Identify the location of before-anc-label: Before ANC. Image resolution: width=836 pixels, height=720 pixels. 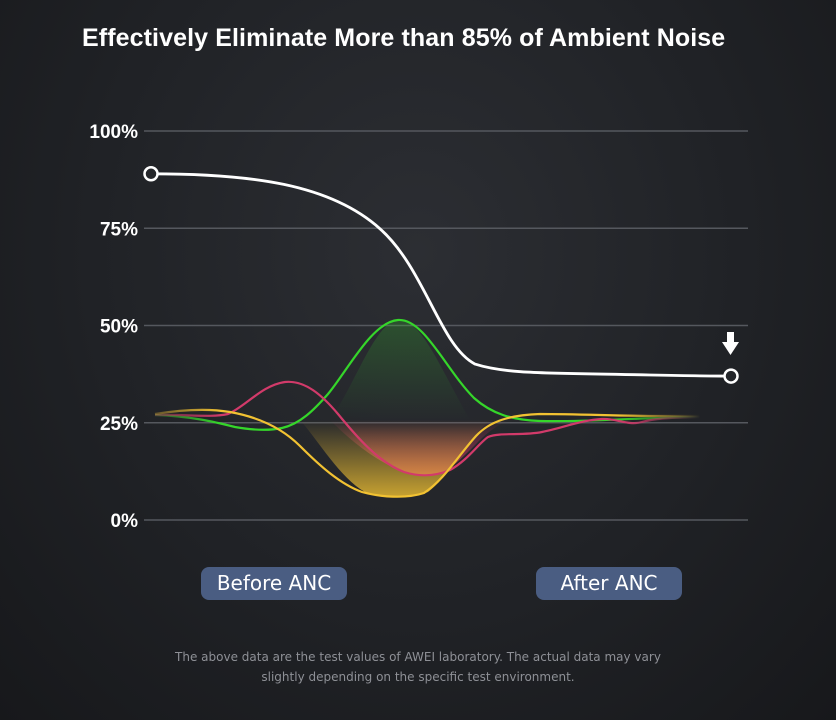
(274, 583).